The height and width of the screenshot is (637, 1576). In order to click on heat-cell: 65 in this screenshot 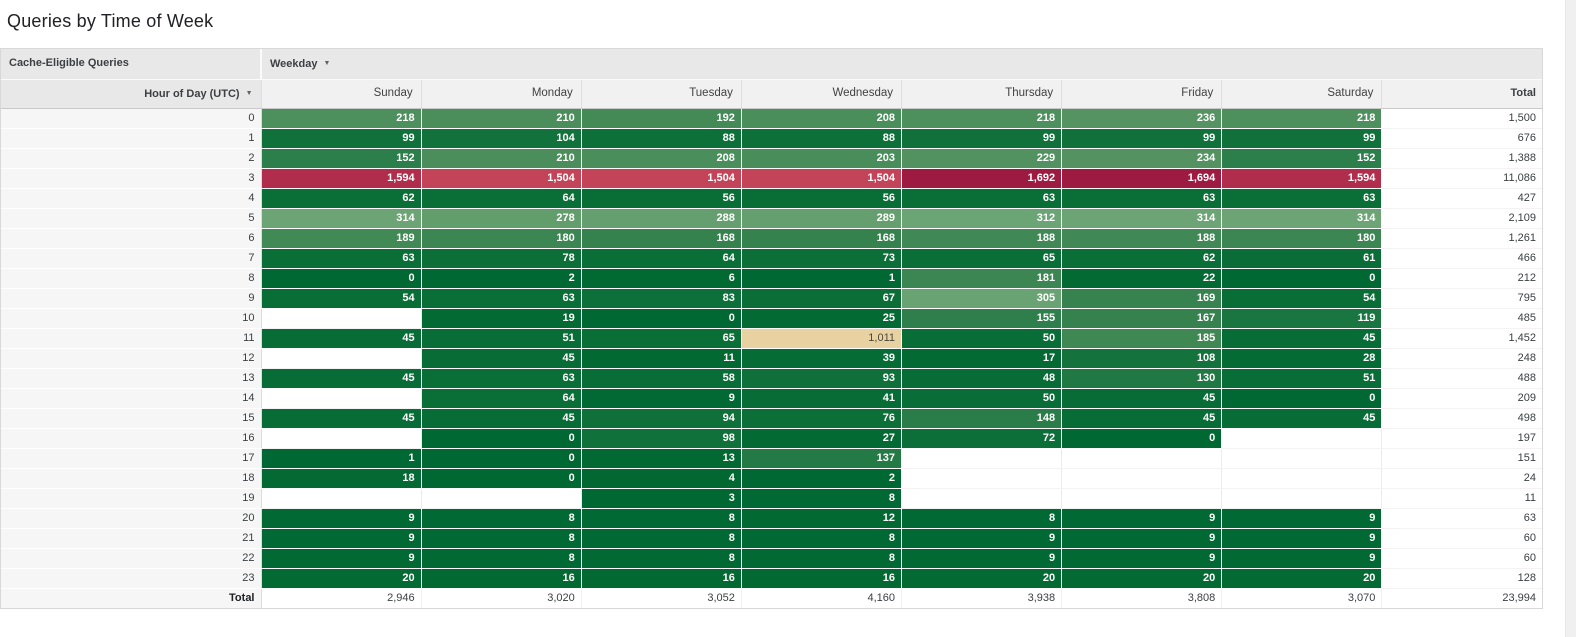, I will do `click(661, 338)`.